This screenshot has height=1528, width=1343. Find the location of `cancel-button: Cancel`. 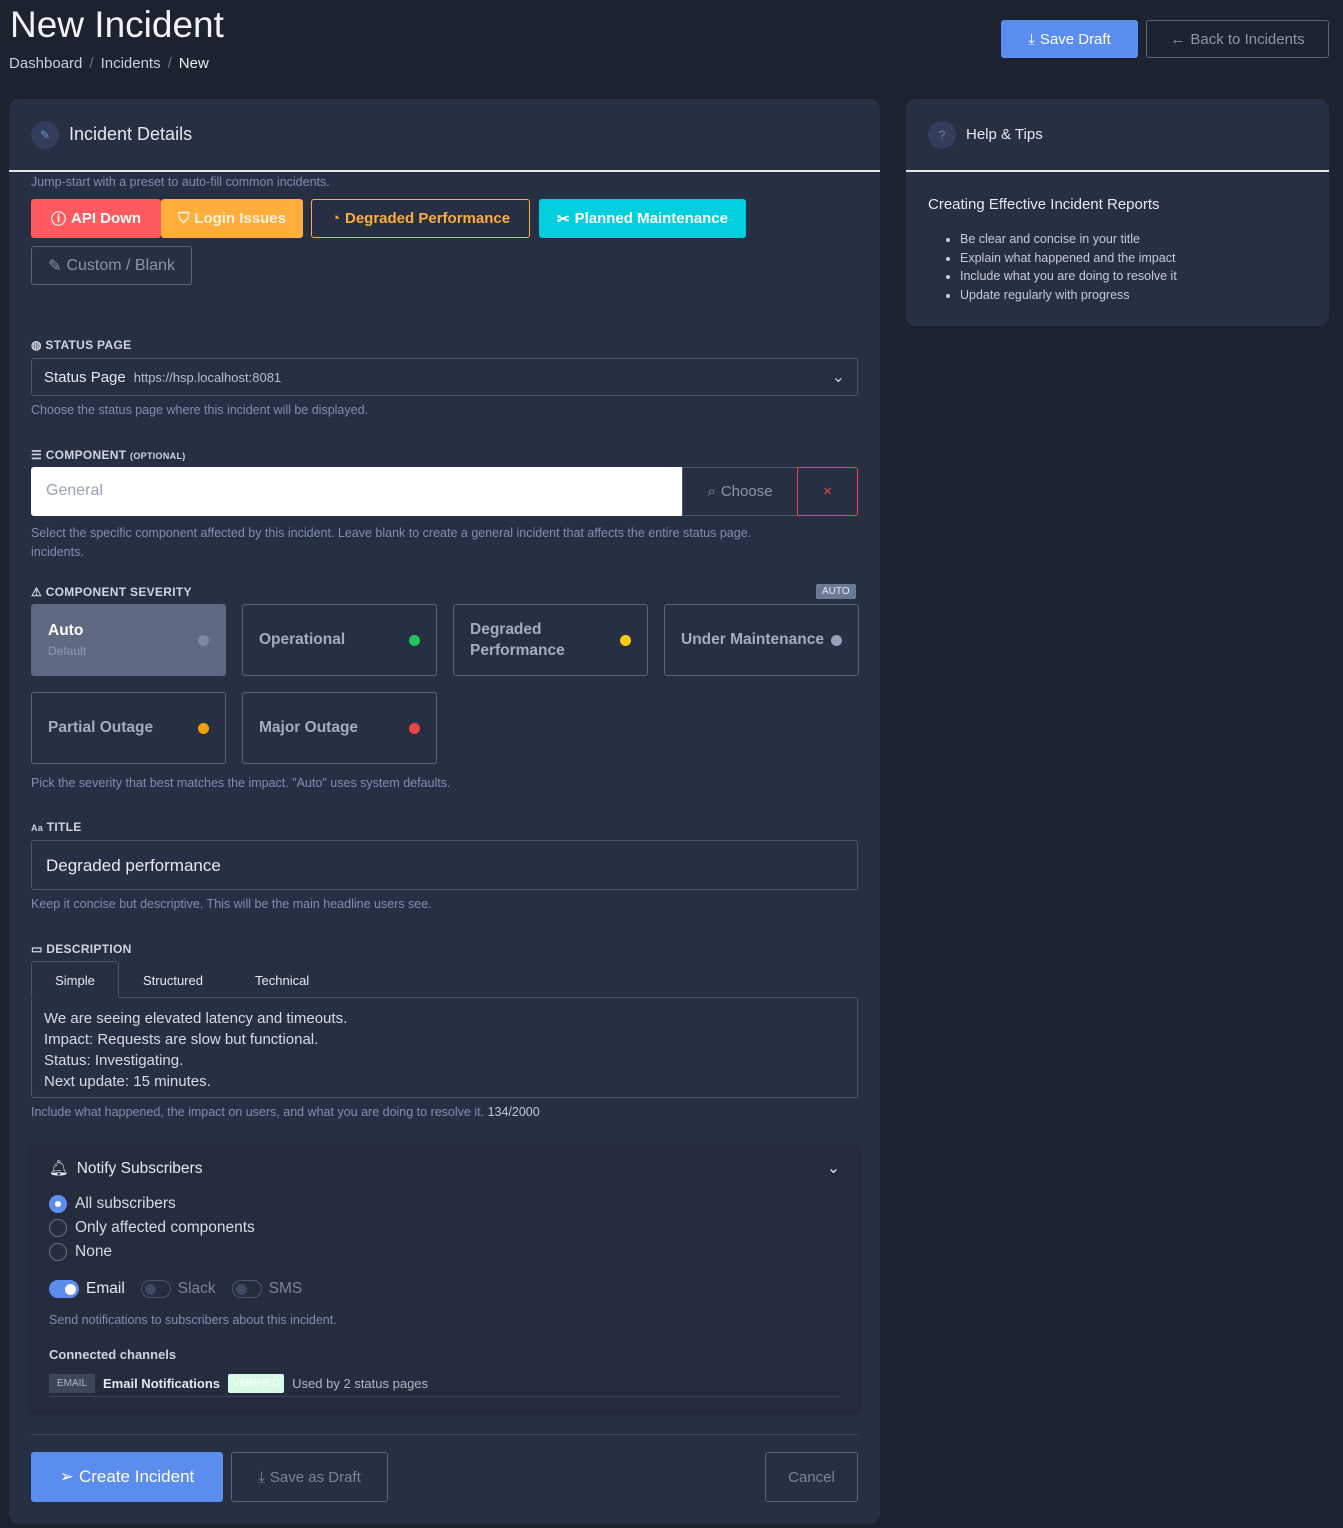

cancel-button: Cancel is located at coordinates (811, 1477).